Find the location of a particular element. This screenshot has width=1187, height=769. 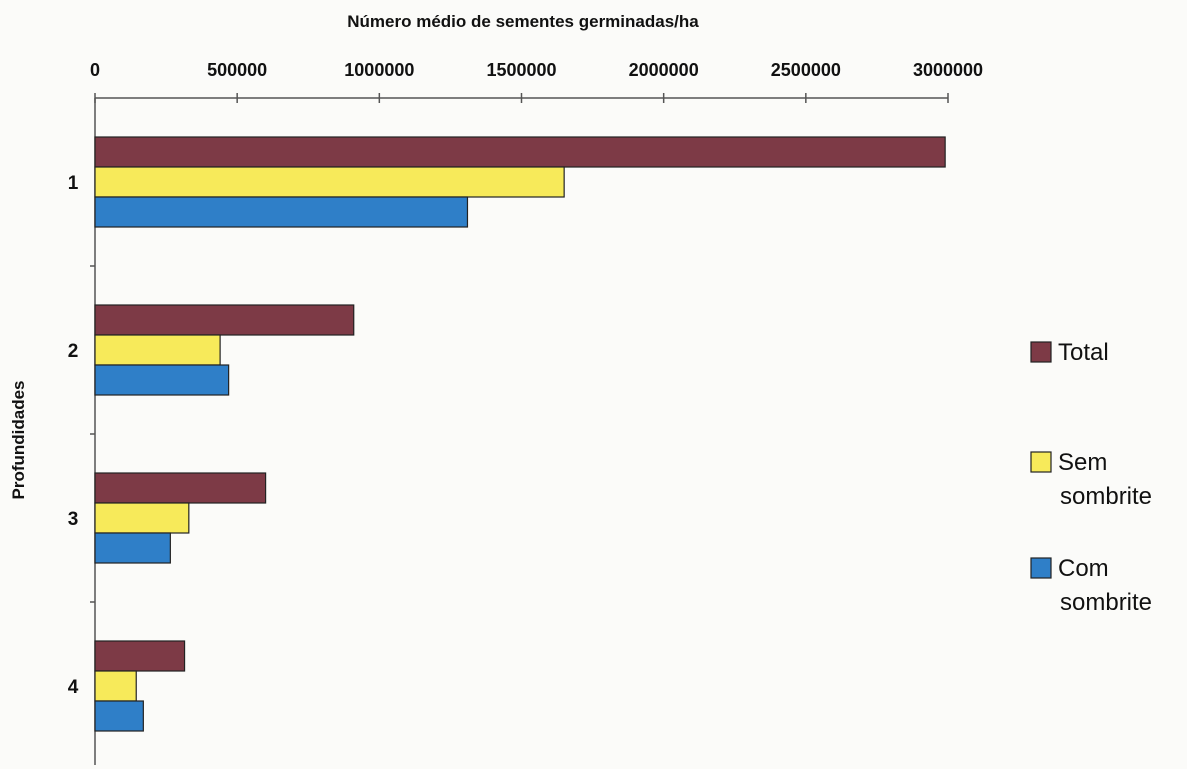

category-label: 2 is located at coordinates (73, 351).